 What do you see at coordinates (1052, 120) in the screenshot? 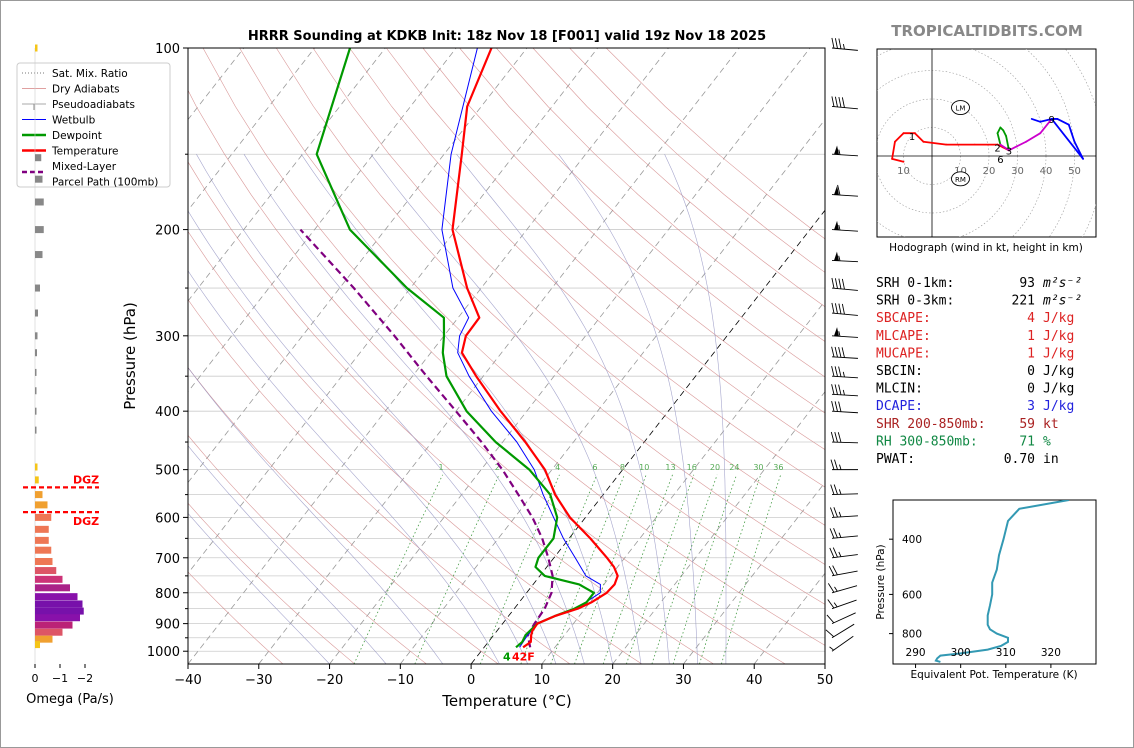
I see `hodograph-height-label: 9` at bounding box center [1052, 120].